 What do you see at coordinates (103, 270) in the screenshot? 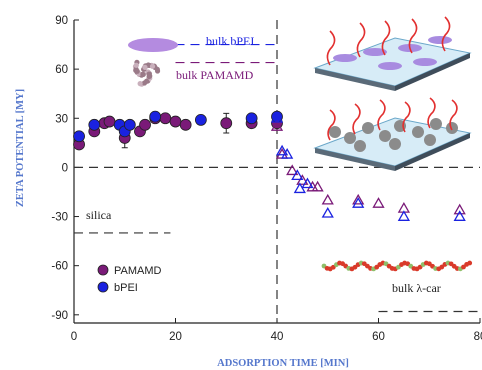
I see `legend-marker-pamamd` at bounding box center [103, 270].